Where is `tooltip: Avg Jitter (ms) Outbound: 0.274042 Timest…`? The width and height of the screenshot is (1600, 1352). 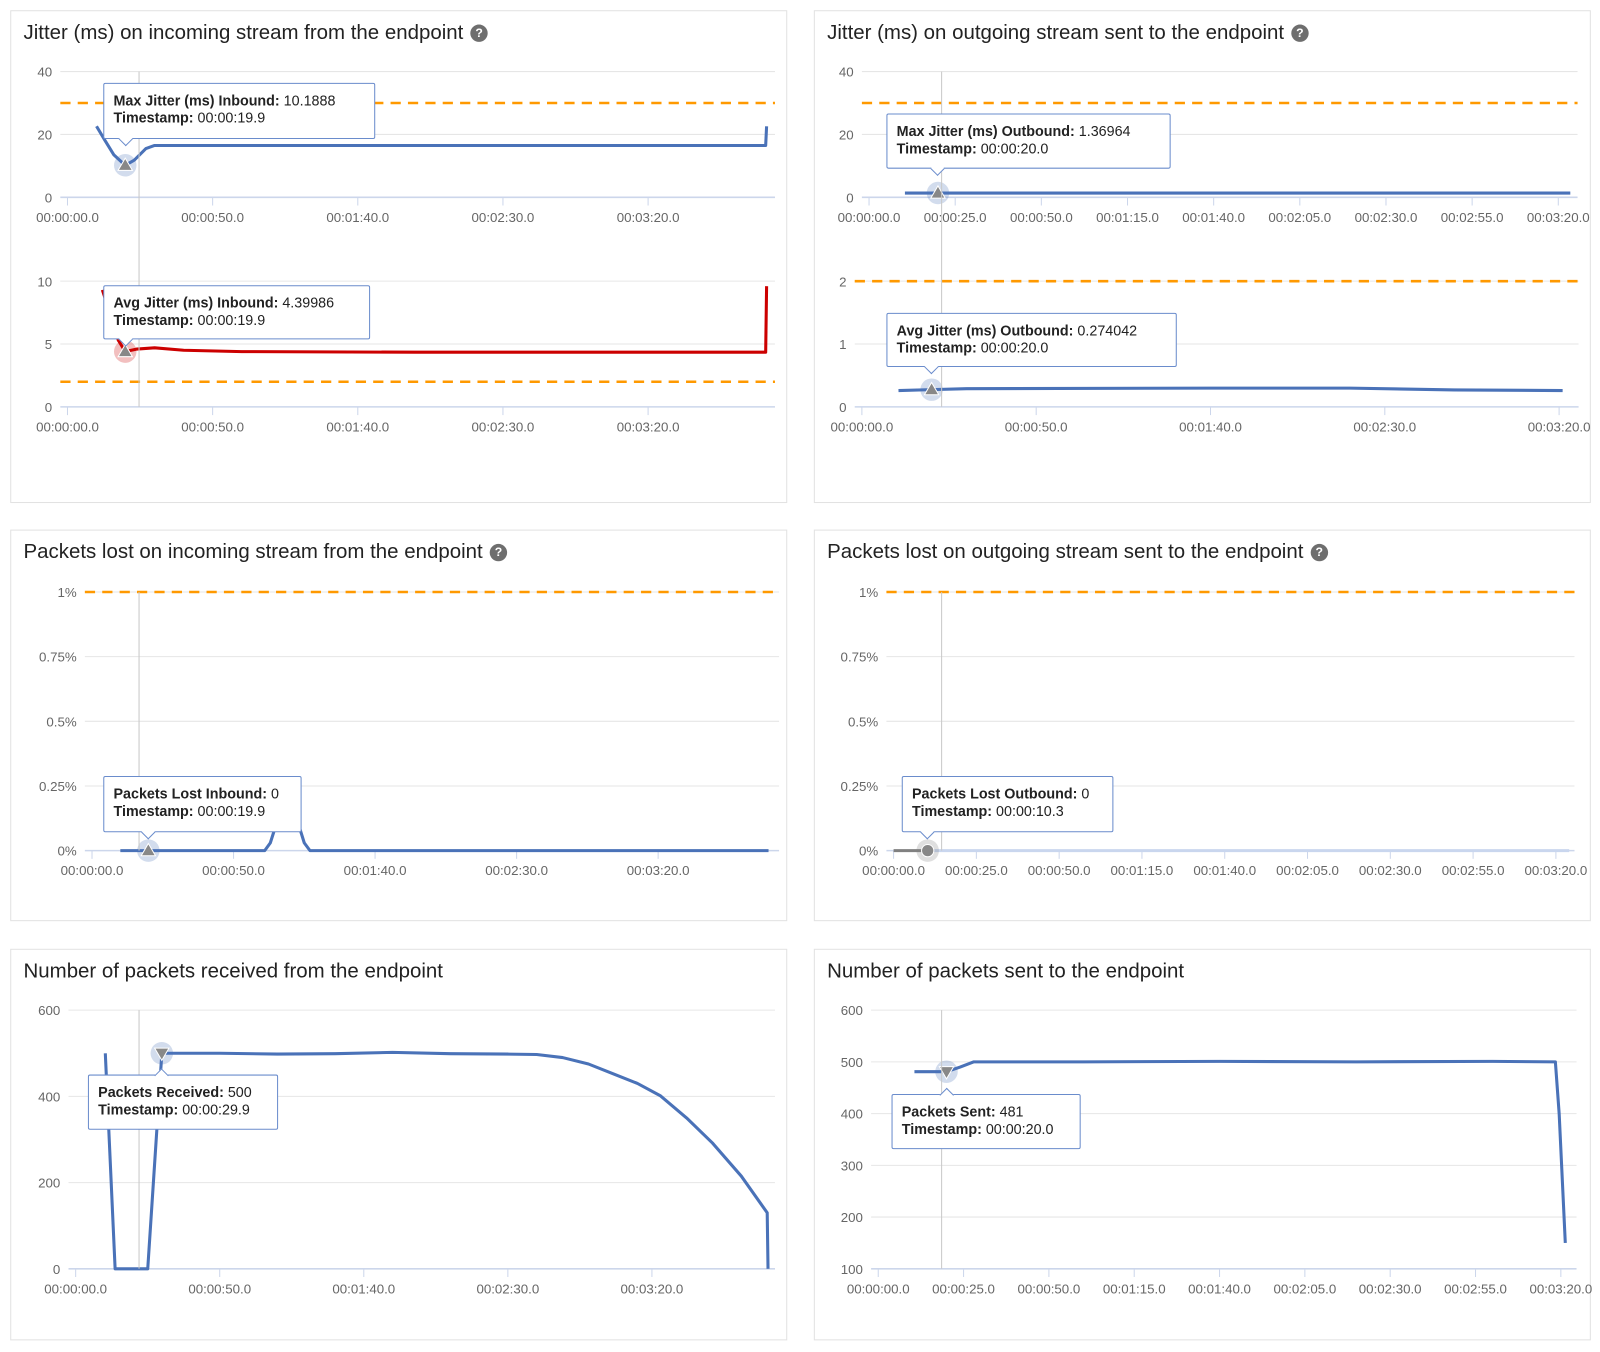
tooltip: Avg Jitter (ms) Outbound: 0.274042 Timest… is located at coordinates (1031, 340).